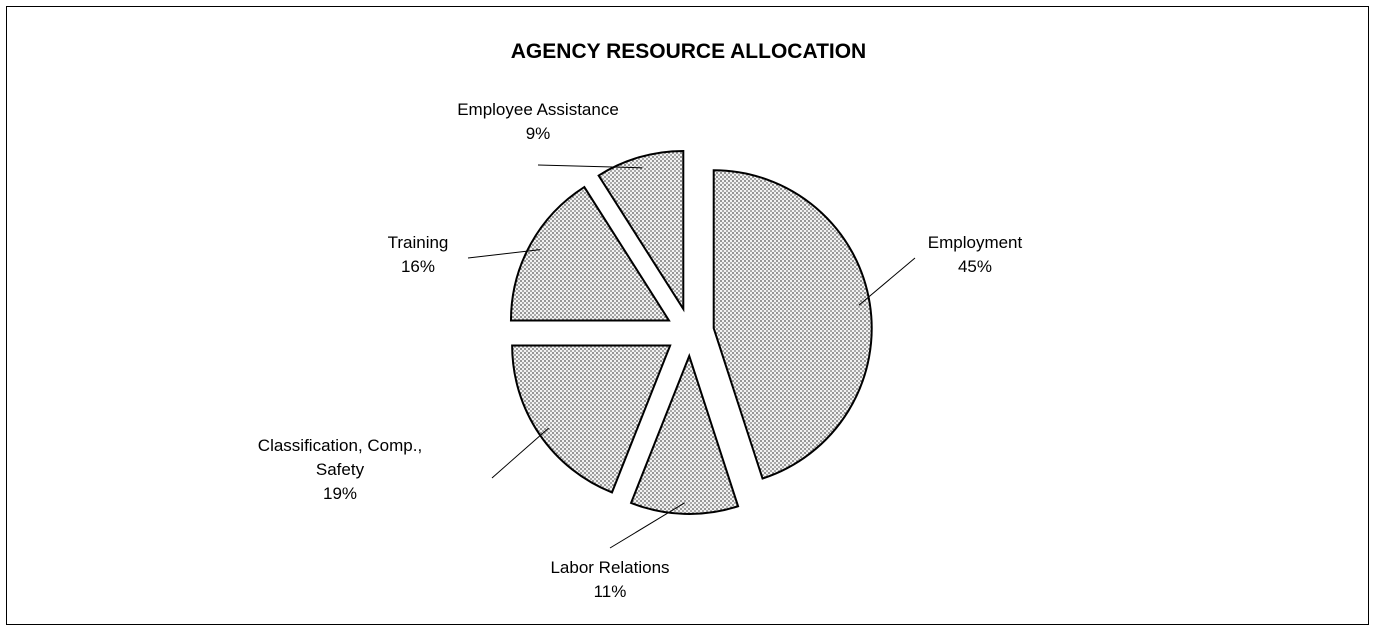 The height and width of the screenshot is (631, 1377). What do you see at coordinates (538, 122) in the screenshot?
I see `slice-label: Employee Assistance 9%` at bounding box center [538, 122].